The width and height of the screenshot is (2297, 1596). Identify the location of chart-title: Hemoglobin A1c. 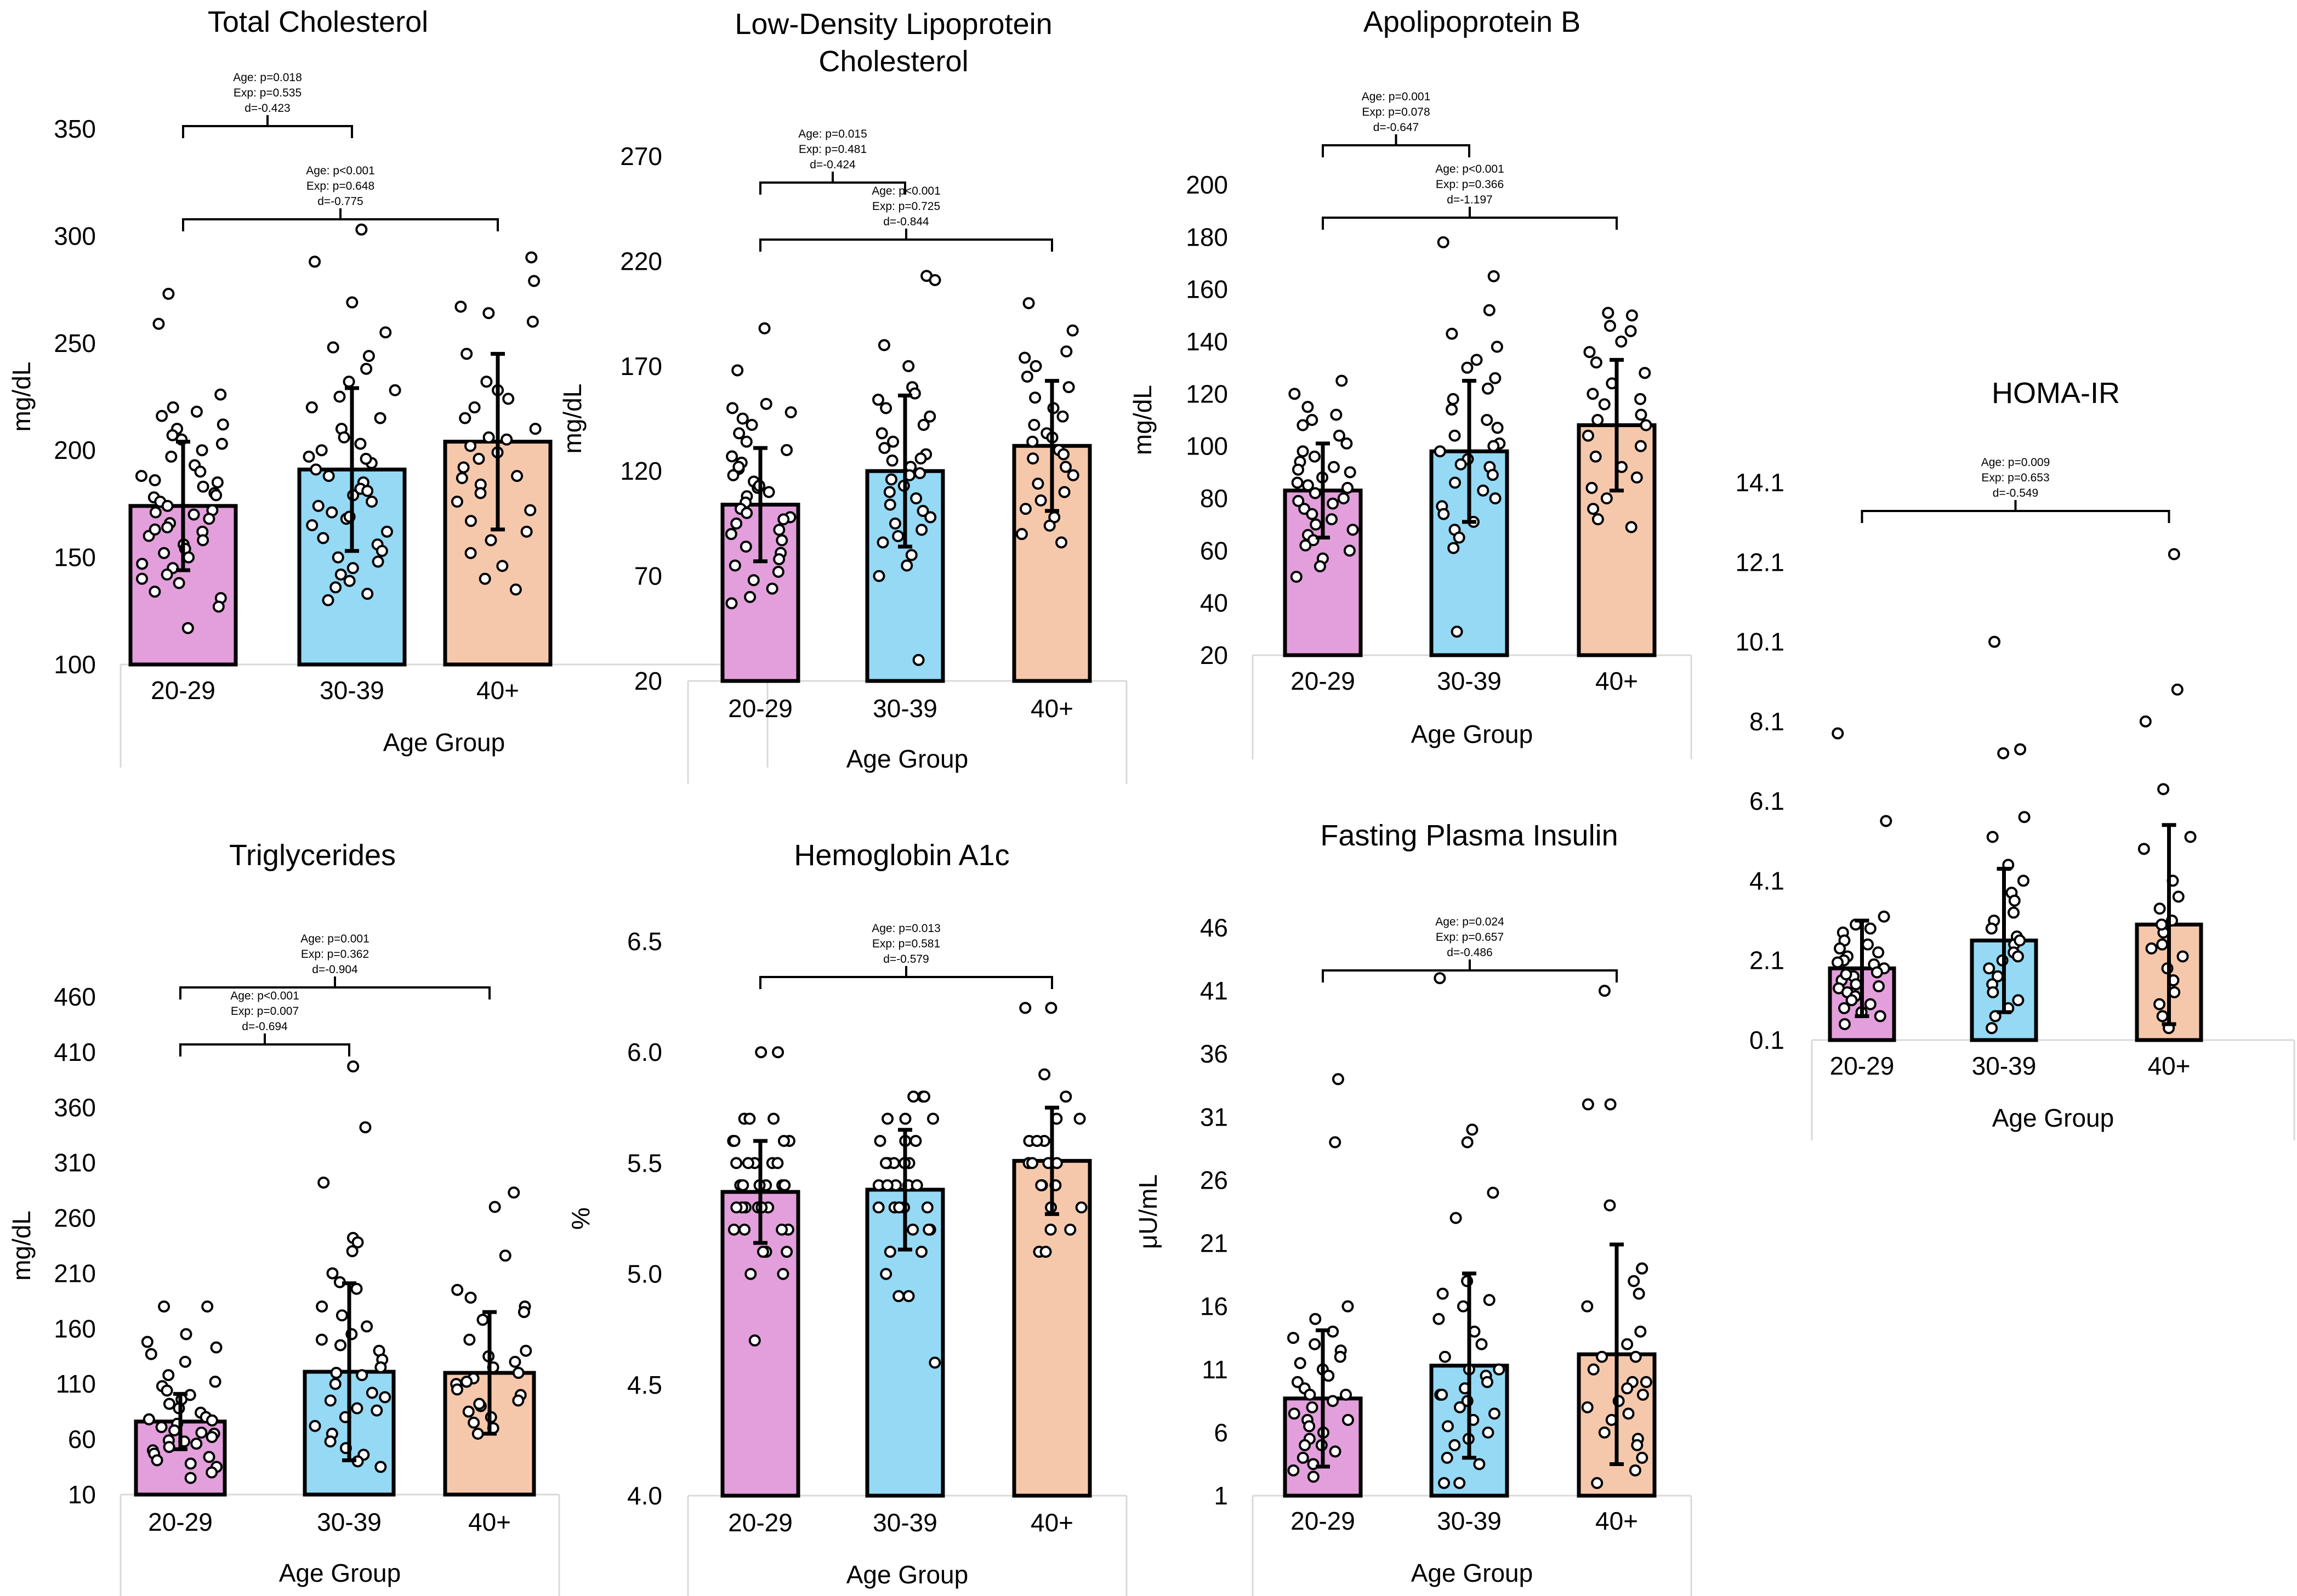
(901, 855).